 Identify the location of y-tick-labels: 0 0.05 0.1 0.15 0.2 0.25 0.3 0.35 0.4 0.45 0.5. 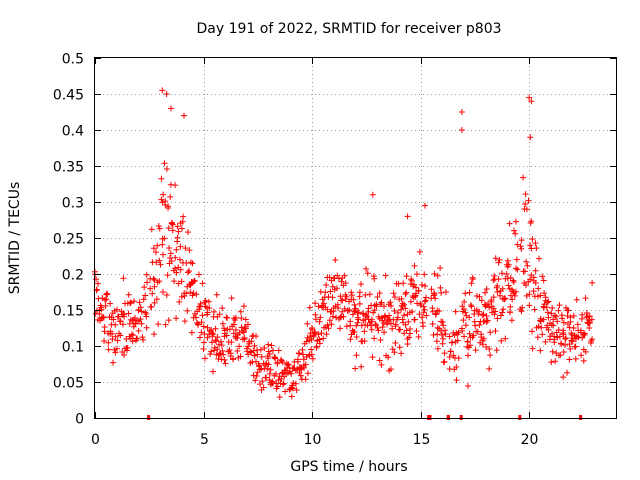
(68, 240).